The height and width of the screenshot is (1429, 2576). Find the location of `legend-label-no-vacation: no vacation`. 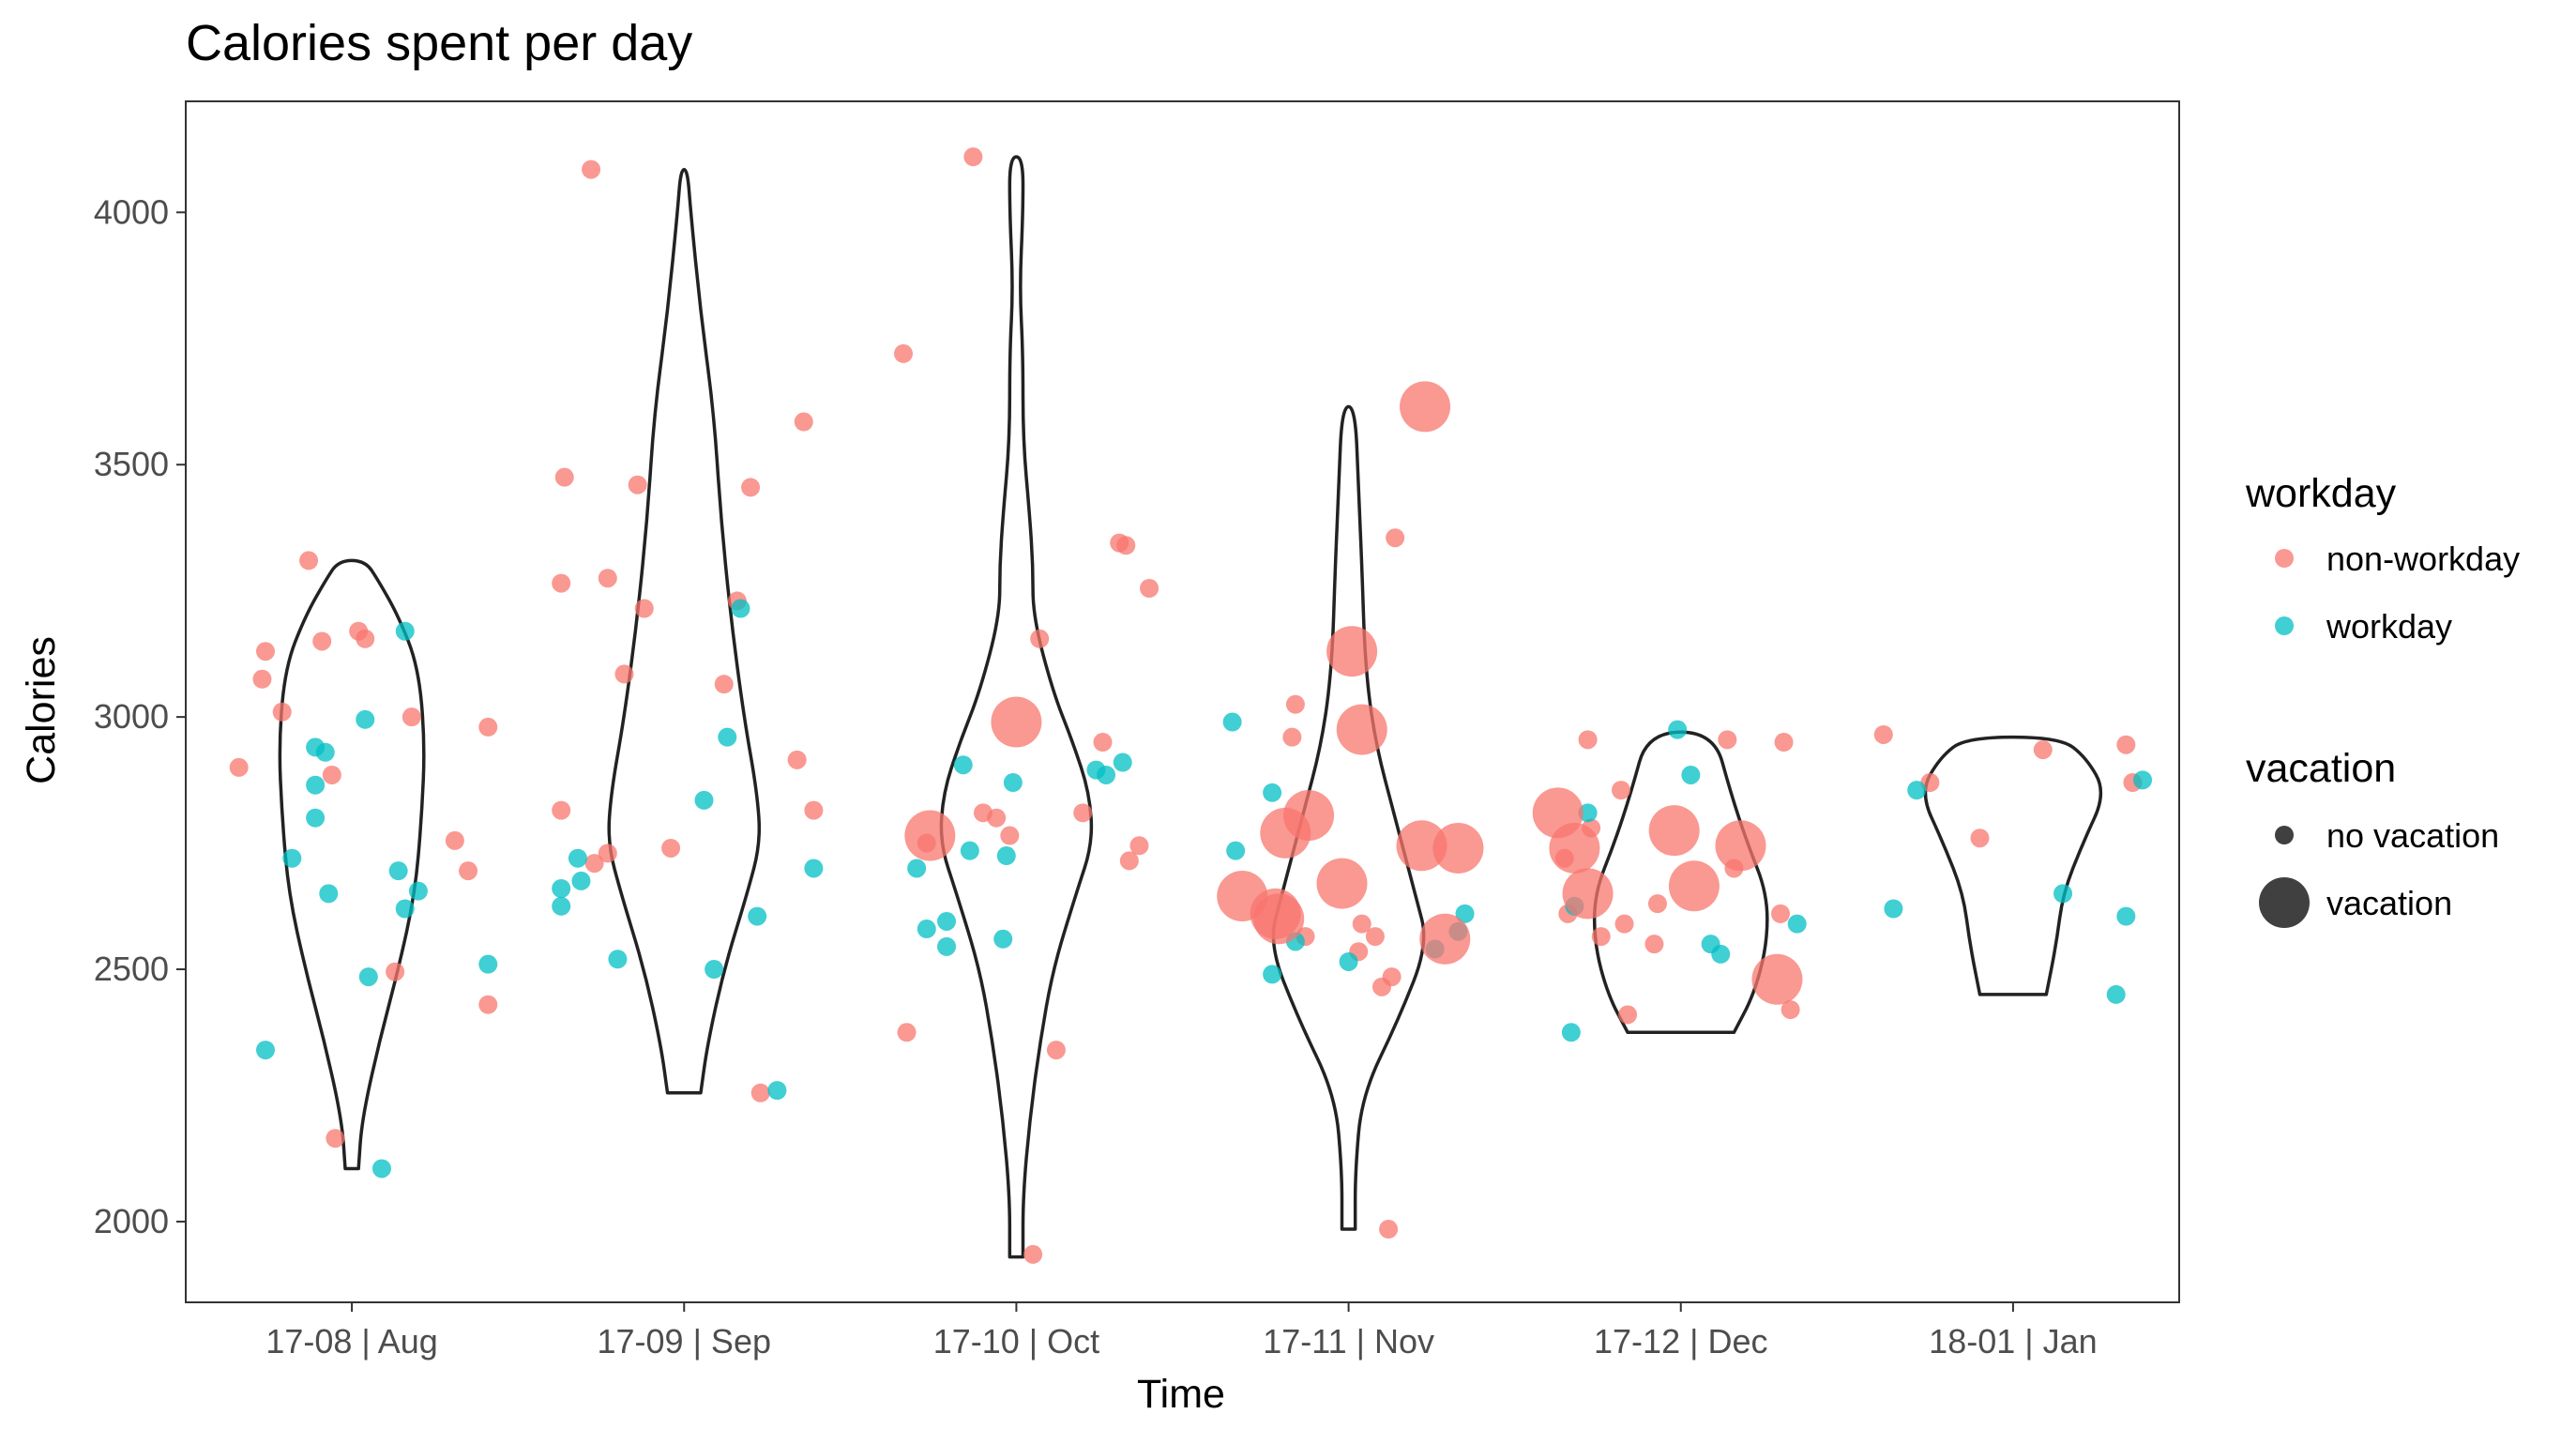

legend-label-no-vacation: no vacation is located at coordinates (2412, 835).